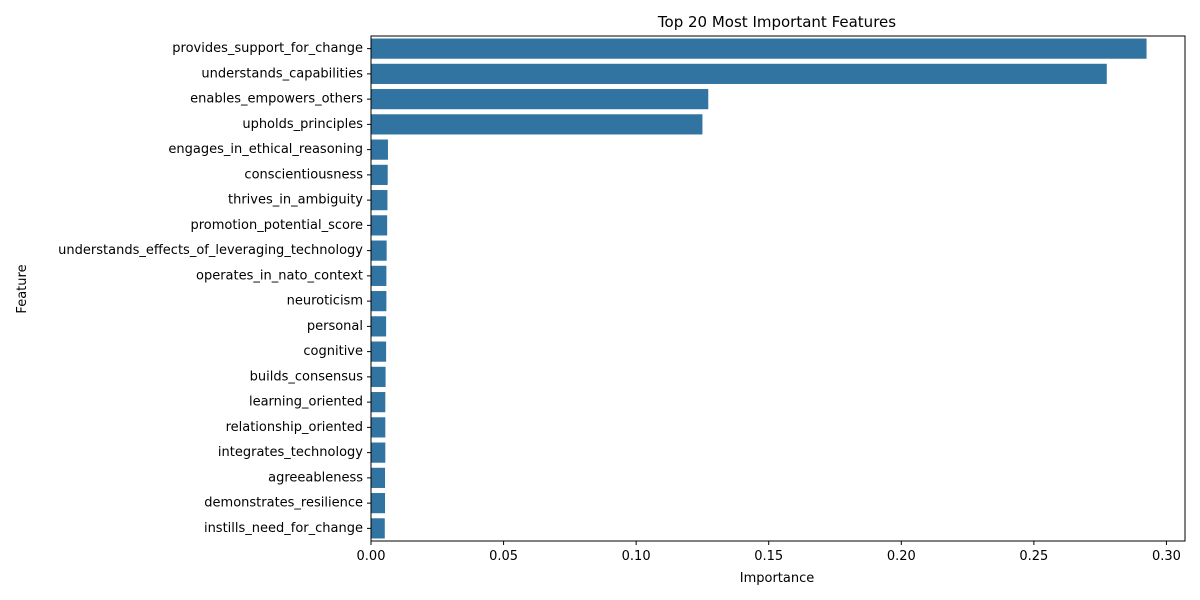 The image size is (1200, 600). I want to click on y-tick-label: provides_support_for_change, so click(267, 48).